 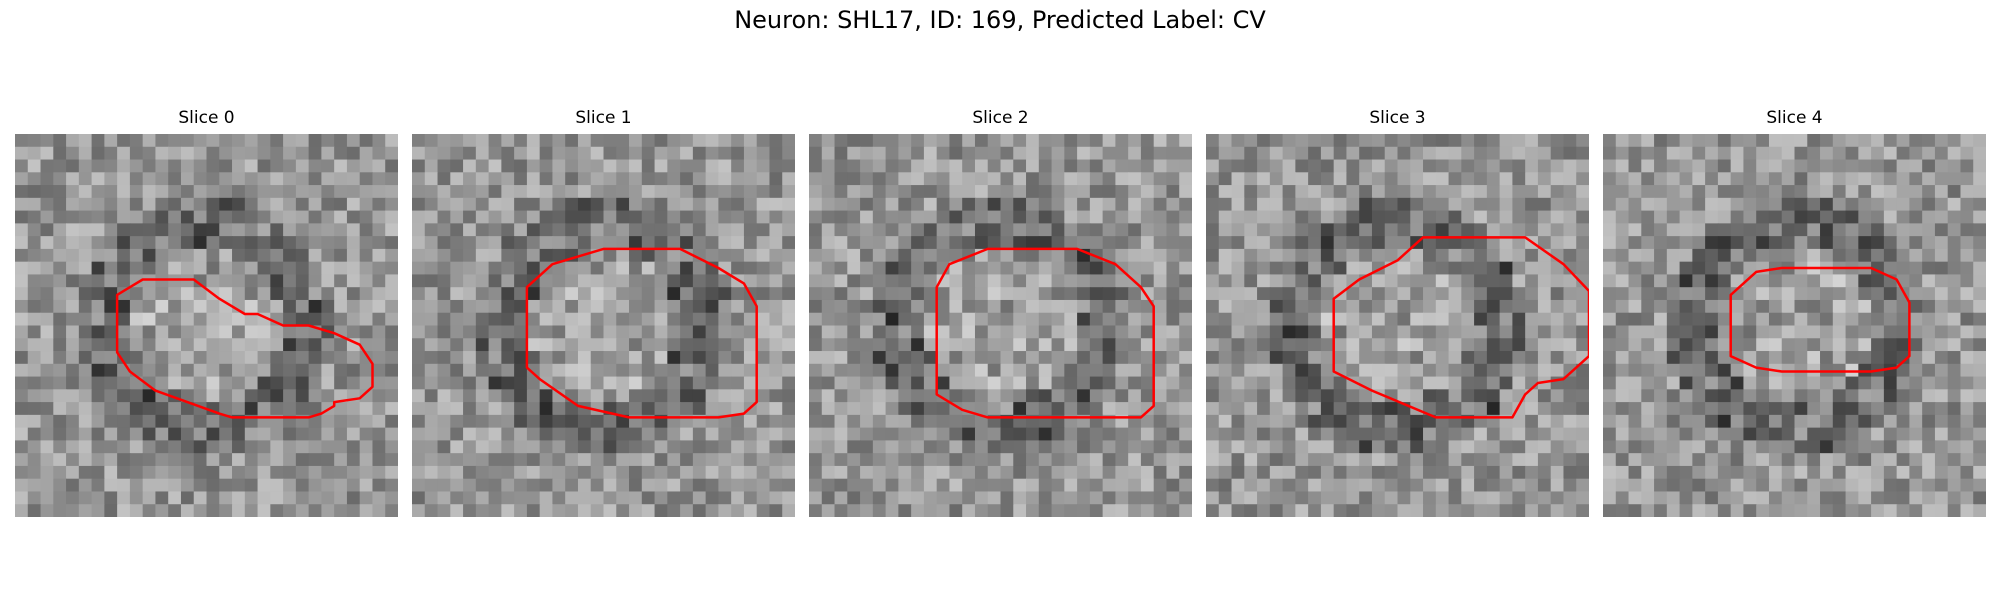 I want to click on slice-title: Slice 2, so click(x=1000, y=118).